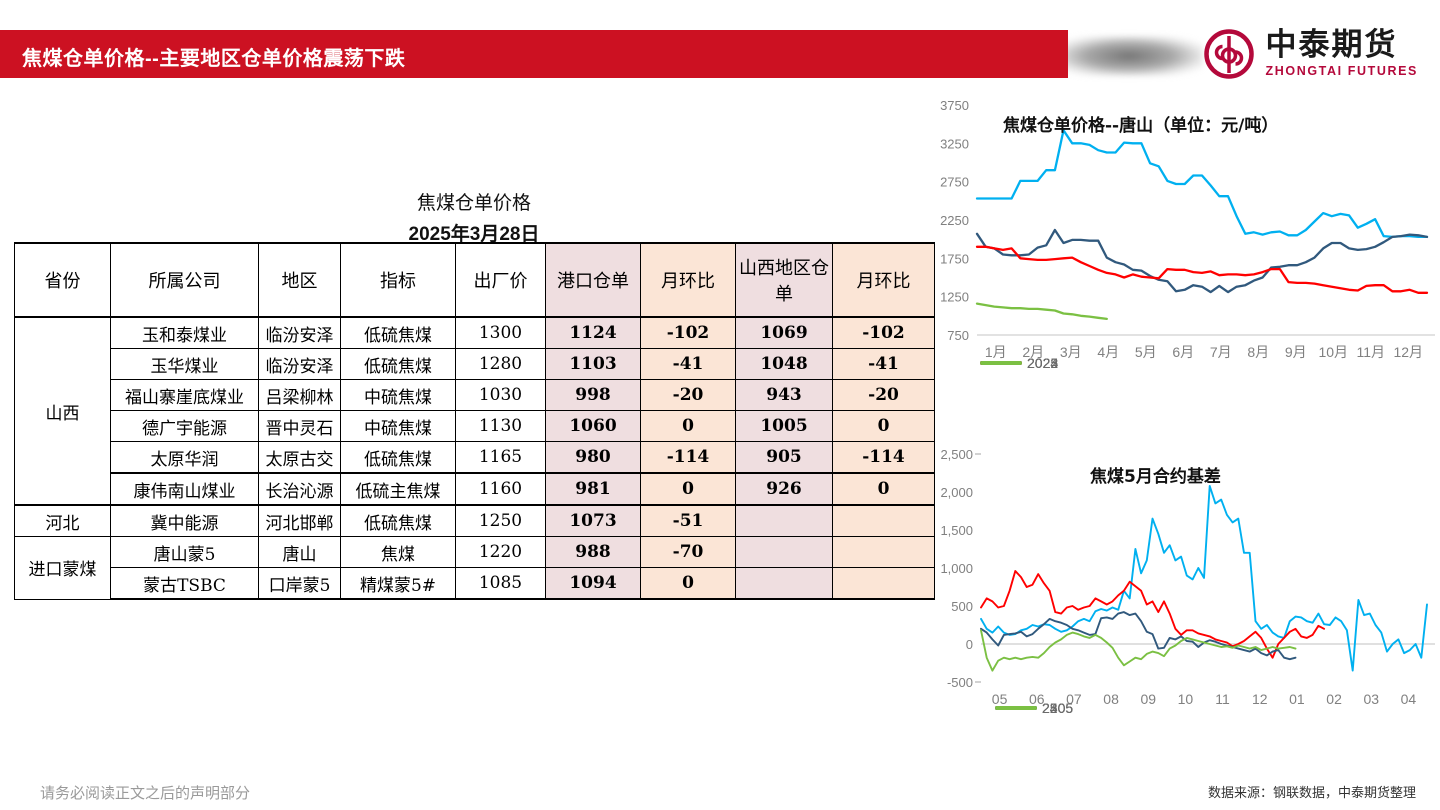  I want to click on legend-label: 2305, so click(1058, 708).